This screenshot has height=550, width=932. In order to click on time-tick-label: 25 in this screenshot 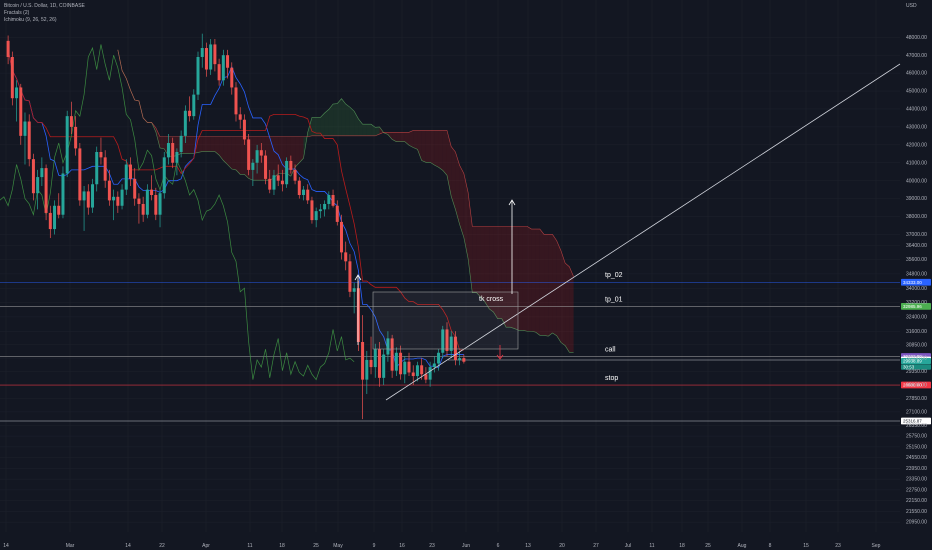, I will do `click(708, 546)`.